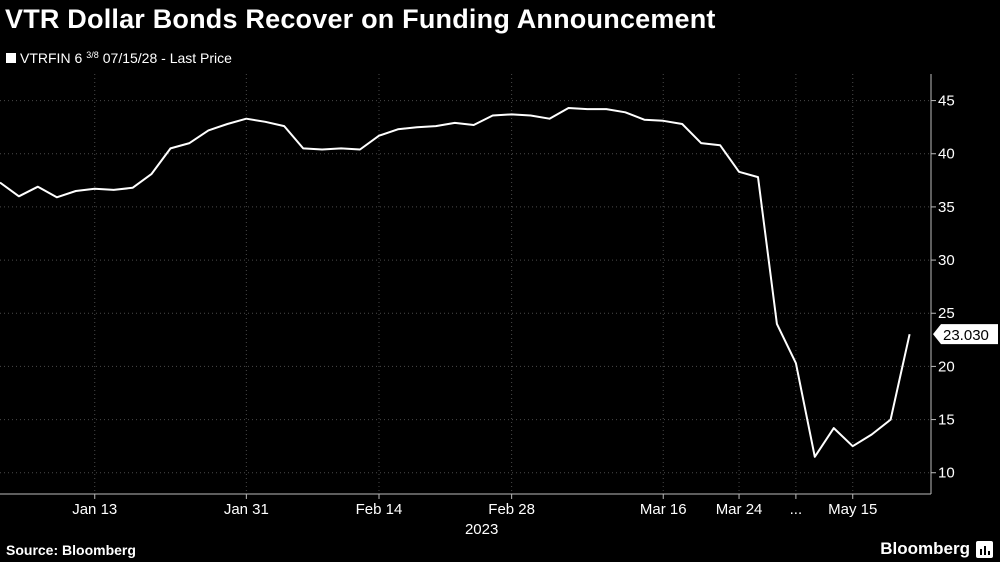 This screenshot has height=562, width=1000. What do you see at coordinates (925, 548) in the screenshot?
I see `brand-name: Bloomberg` at bounding box center [925, 548].